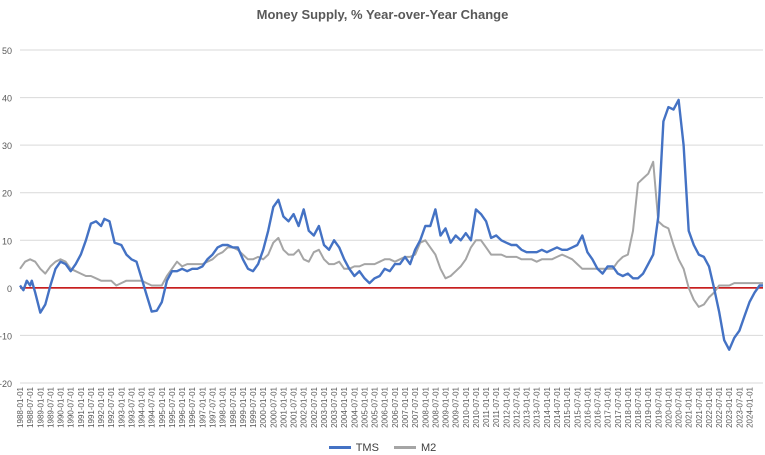 This screenshot has width=765, height=455. I want to click on x-tick-label: 2021-07-01, so click(699, 406).